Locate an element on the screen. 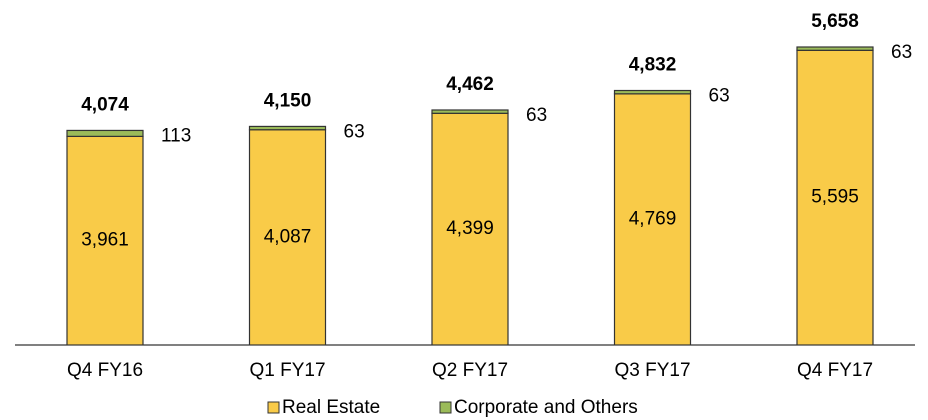 The height and width of the screenshot is (420, 928). legend-label: Real Estate is located at coordinates (331, 407).